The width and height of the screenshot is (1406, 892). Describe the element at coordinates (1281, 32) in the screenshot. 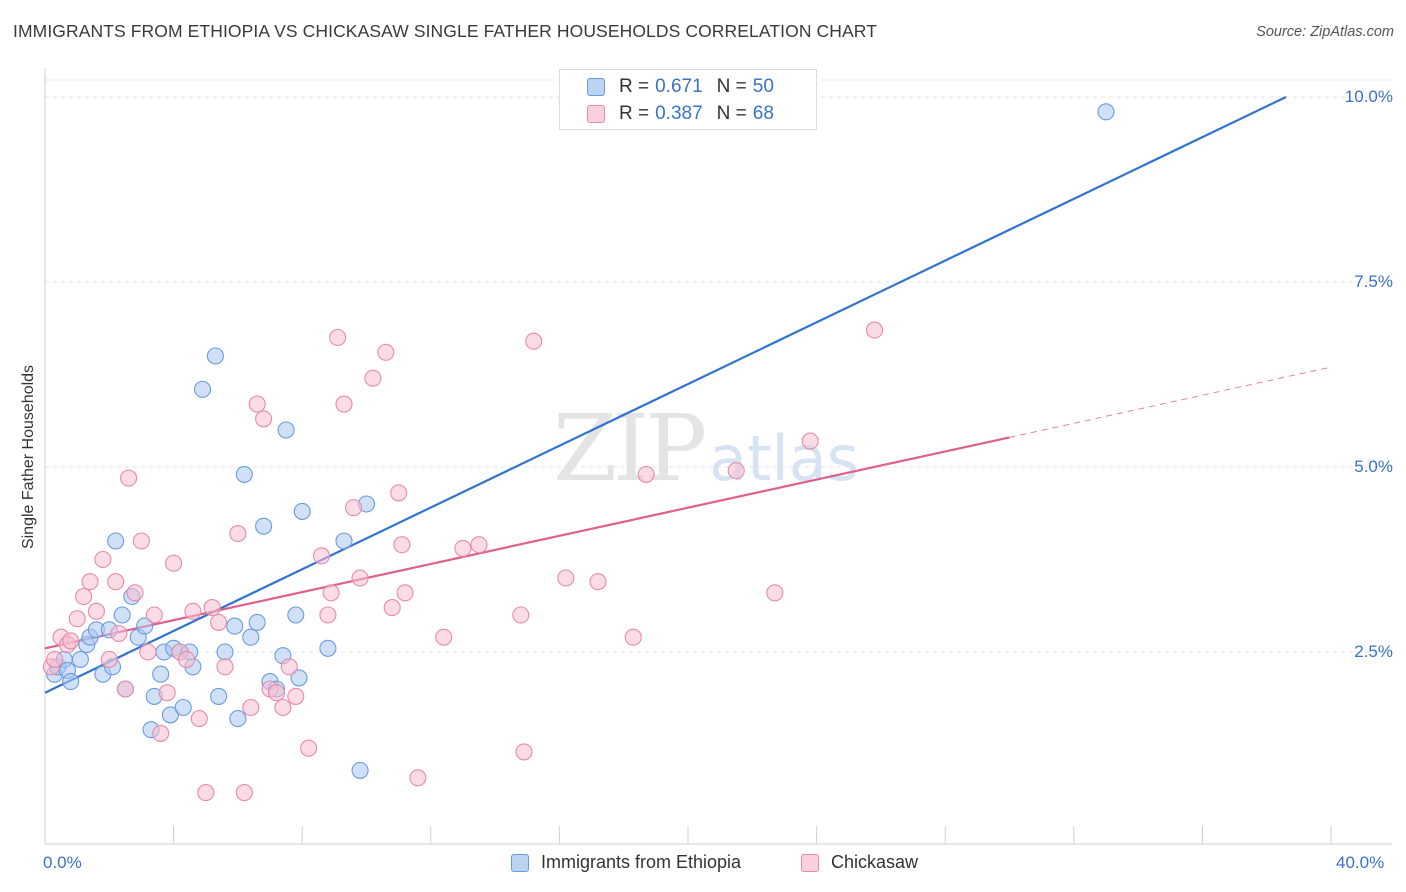

I see `source-label: Source:` at that location.